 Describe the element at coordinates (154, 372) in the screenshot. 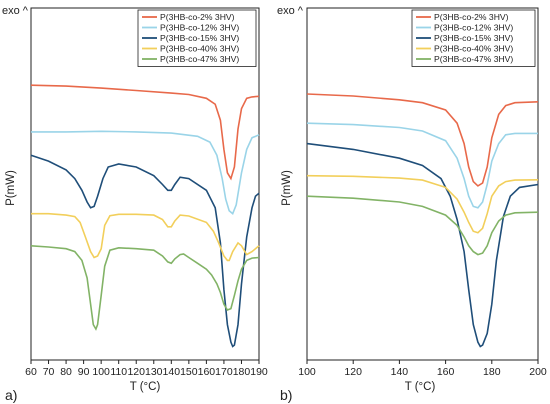

I see `panel-a-x-tick-label: 130` at that location.